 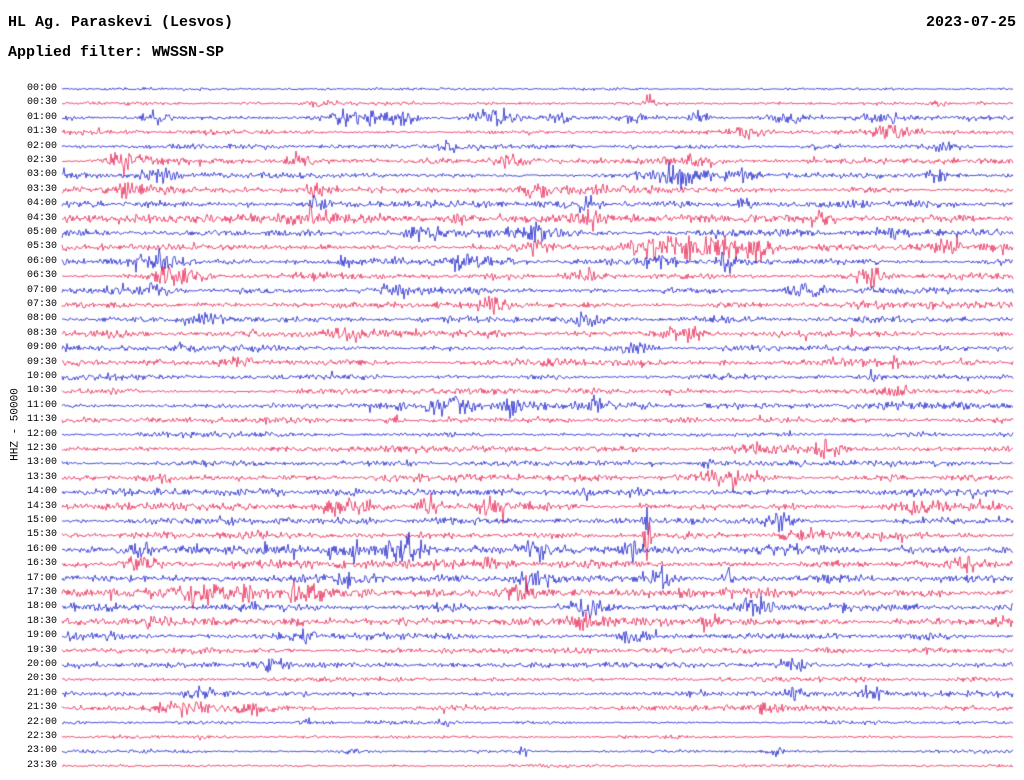 What do you see at coordinates (121, 22) in the screenshot?
I see `station-title: HL Ag. Paraskevi (Lesvos)` at bounding box center [121, 22].